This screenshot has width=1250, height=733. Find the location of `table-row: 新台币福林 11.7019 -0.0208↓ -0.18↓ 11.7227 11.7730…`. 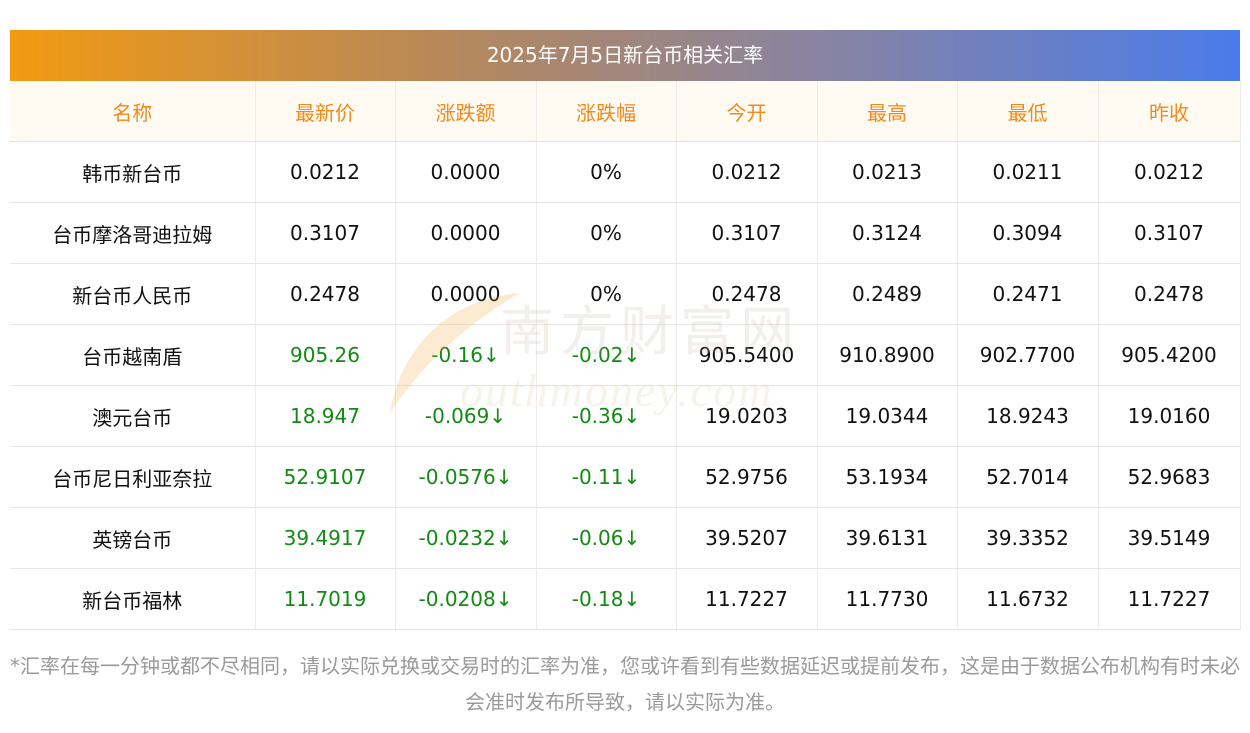

table-row: 新台币福林 11.7019 -0.0208↓ -0.18↓ 11.7227 11.7730… is located at coordinates (625, 599).